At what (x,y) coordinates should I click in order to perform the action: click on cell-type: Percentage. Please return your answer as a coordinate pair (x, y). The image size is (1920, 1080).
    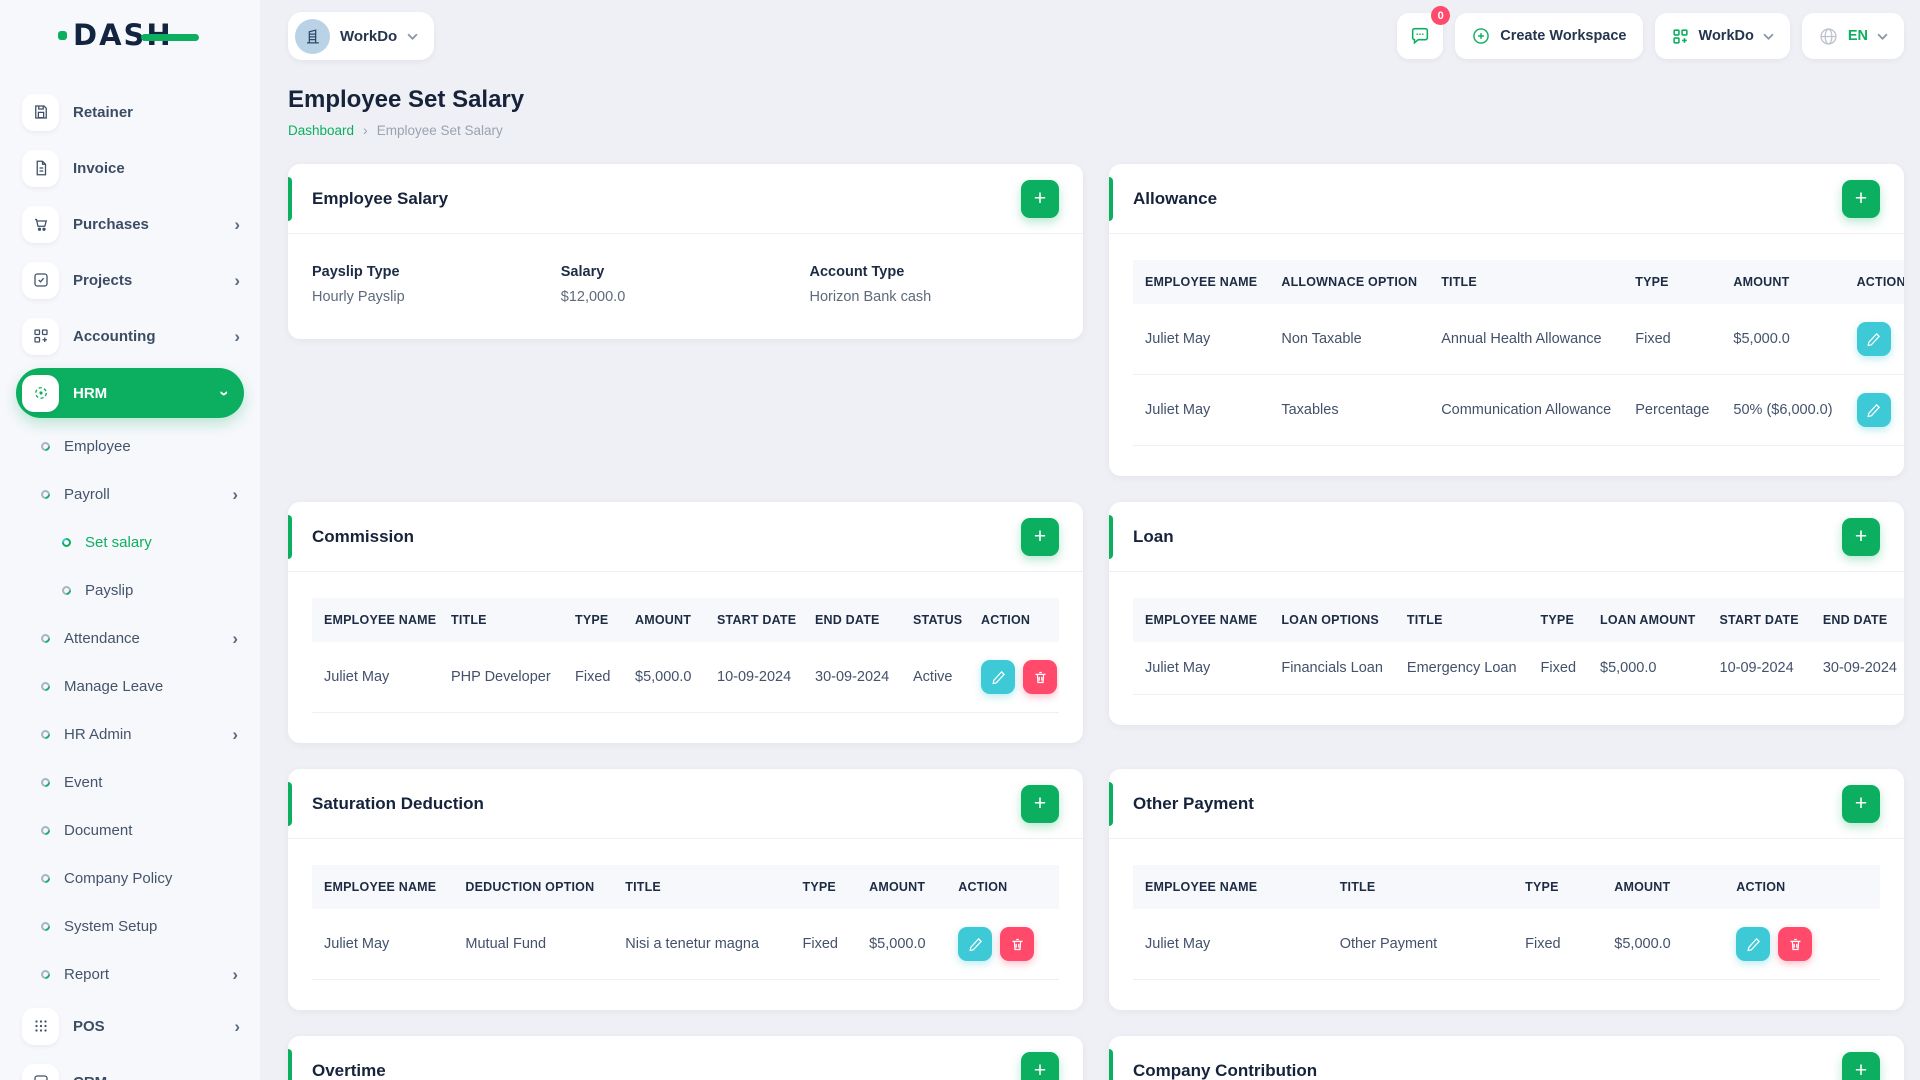
    Looking at the image, I should click on (1672, 410).